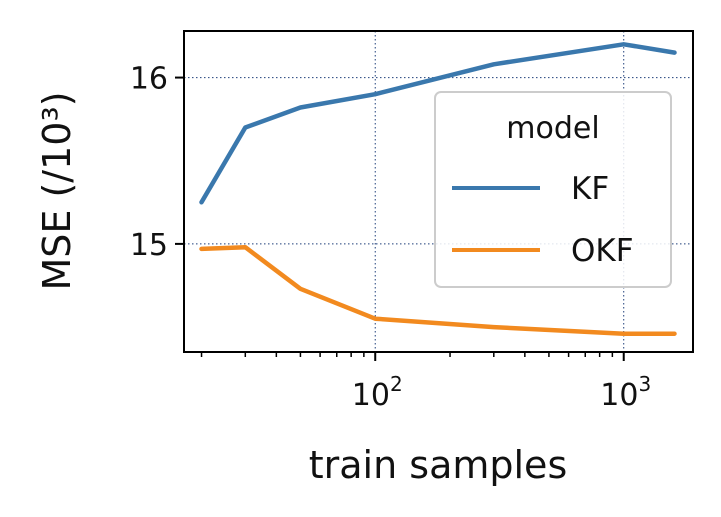 The height and width of the screenshot is (517, 721). What do you see at coordinates (396, 384) in the screenshot?
I see `x-tick-exponent: 2` at bounding box center [396, 384].